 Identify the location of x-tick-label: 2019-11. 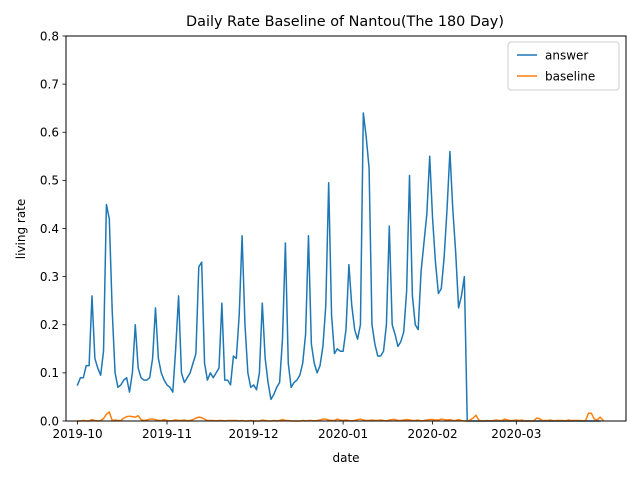
(167, 434).